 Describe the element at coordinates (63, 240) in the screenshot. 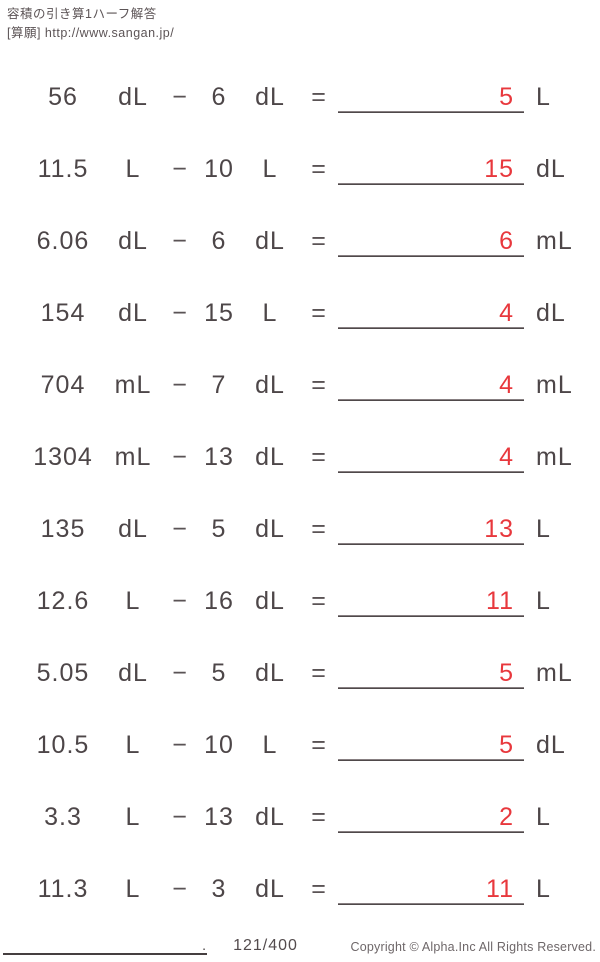

I see `operand1: 6.06` at that location.